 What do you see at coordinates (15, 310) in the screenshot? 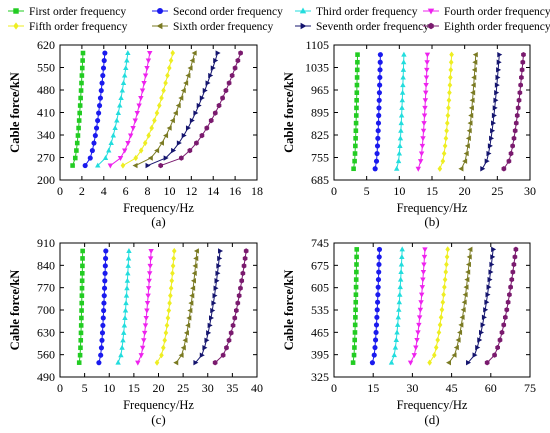
I see `y-axis-label: Cable force/kN` at bounding box center [15, 310].